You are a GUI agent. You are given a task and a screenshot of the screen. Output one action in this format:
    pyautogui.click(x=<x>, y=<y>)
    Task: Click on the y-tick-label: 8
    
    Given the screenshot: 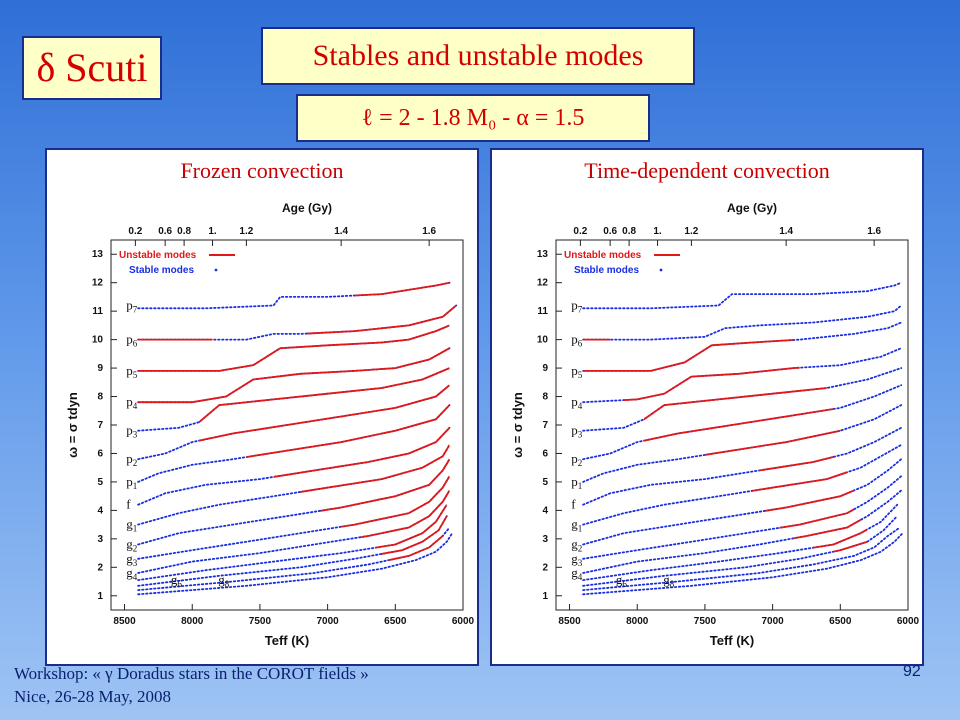 What is the action you would take?
    pyautogui.click(x=545, y=397)
    